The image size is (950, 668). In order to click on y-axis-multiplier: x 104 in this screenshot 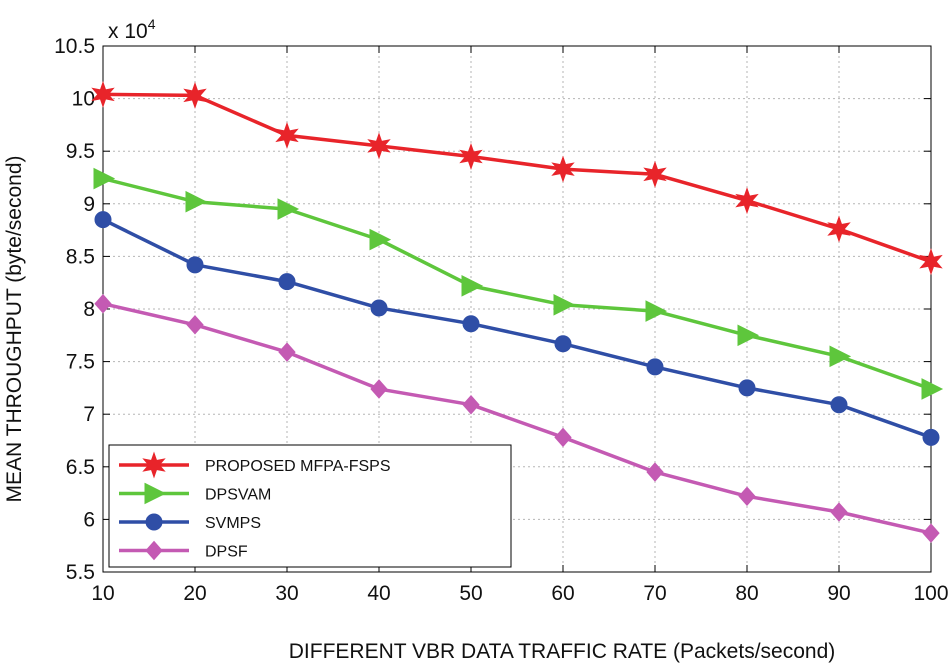, I will do `click(132, 29)`.